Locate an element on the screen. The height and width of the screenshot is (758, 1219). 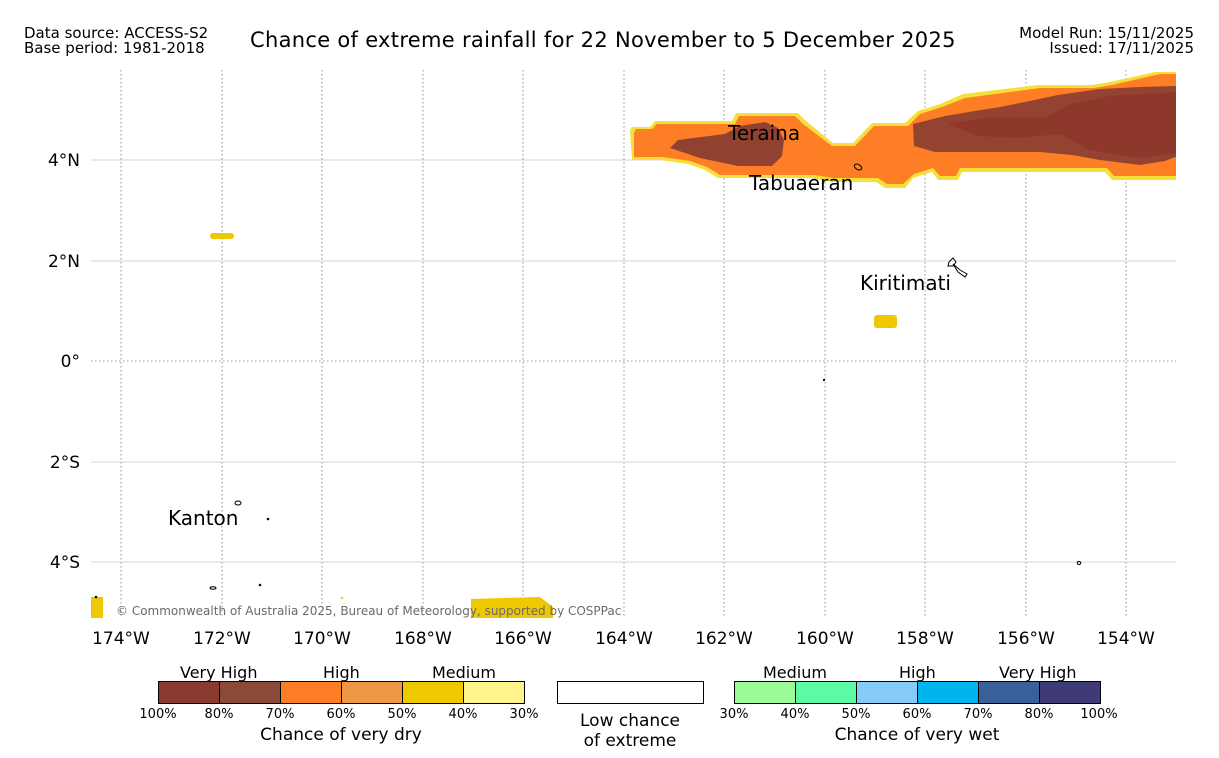
wet-group-very-high: Very High is located at coordinates (1038, 672).